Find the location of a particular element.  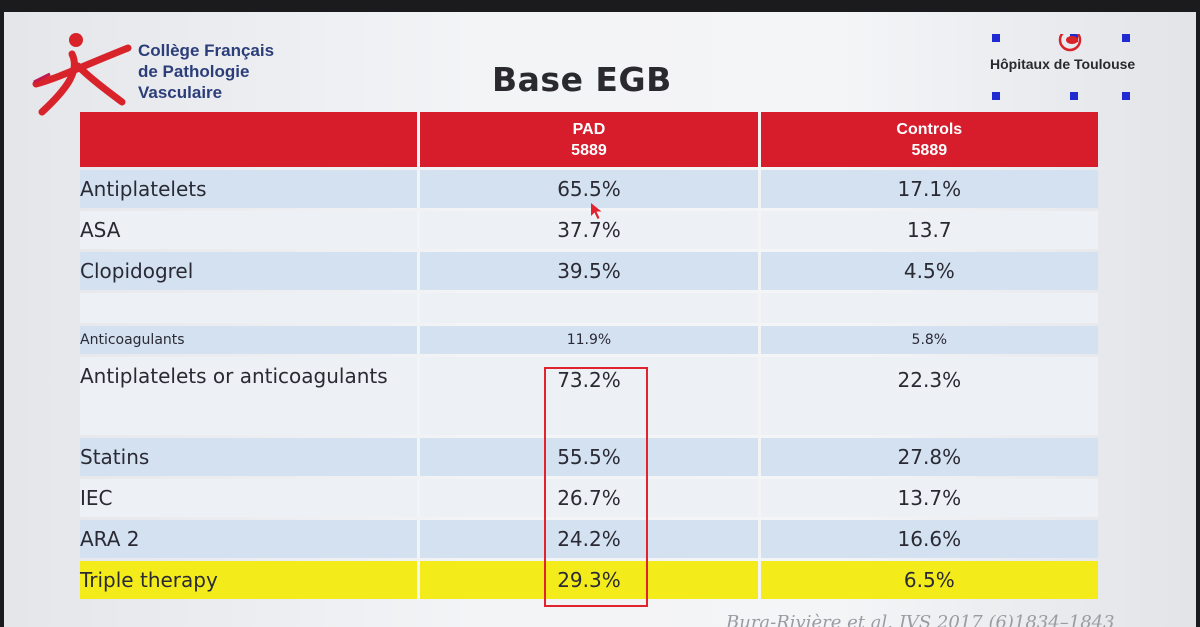

pad-value: 29.3% is located at coordinates (587, 580).